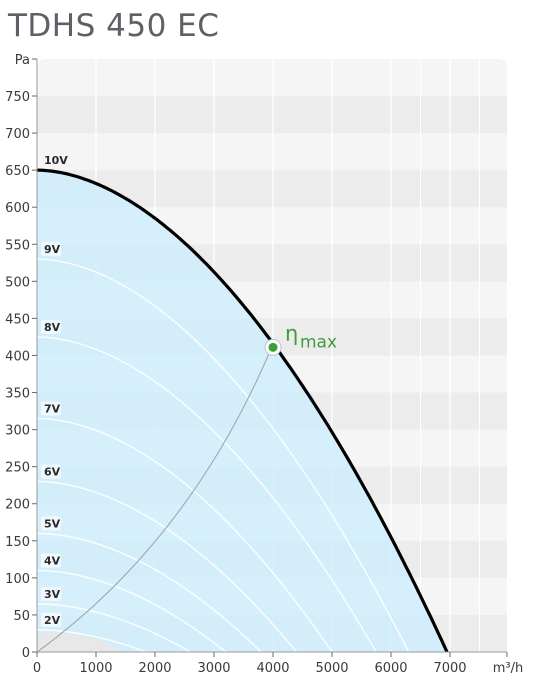  I want to click on curve-5V, so click(149, 592).